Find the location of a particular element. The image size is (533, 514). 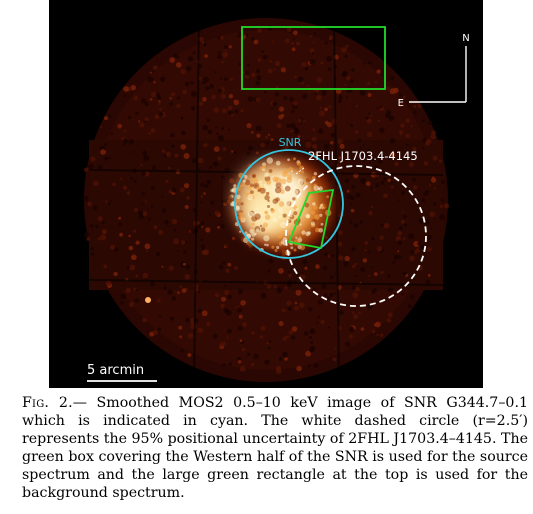

scale-bar: 5 arcmin is located at coordinates (122, 372).